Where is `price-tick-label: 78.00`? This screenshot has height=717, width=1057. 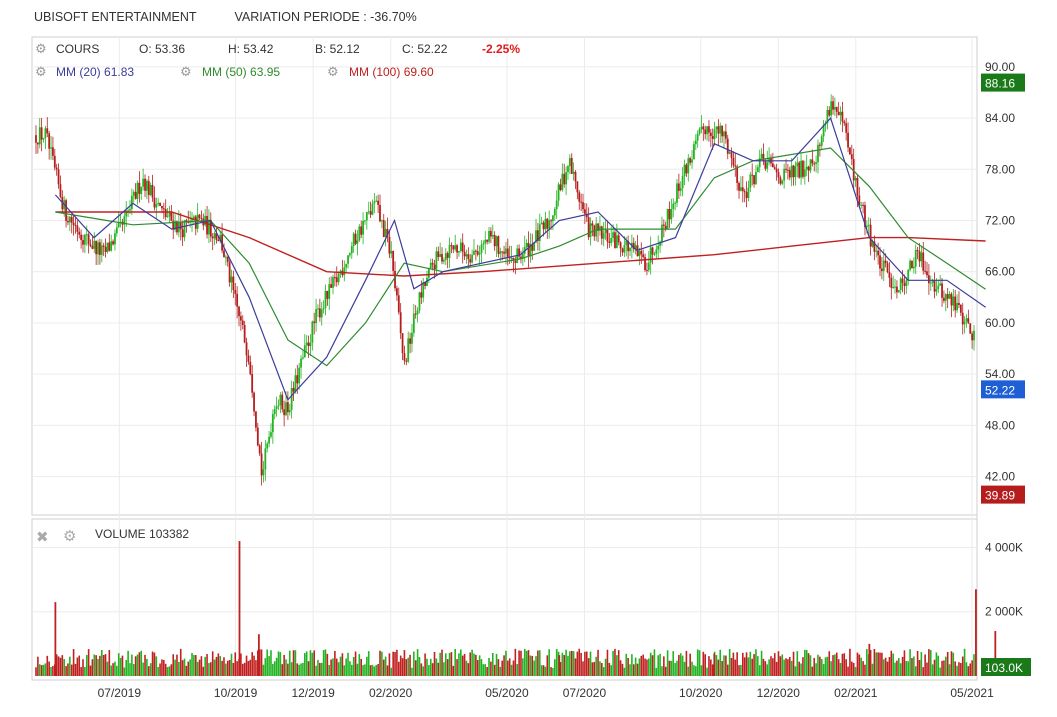
price-tick-label: 78.00 is located at coordinates (1000, 169).